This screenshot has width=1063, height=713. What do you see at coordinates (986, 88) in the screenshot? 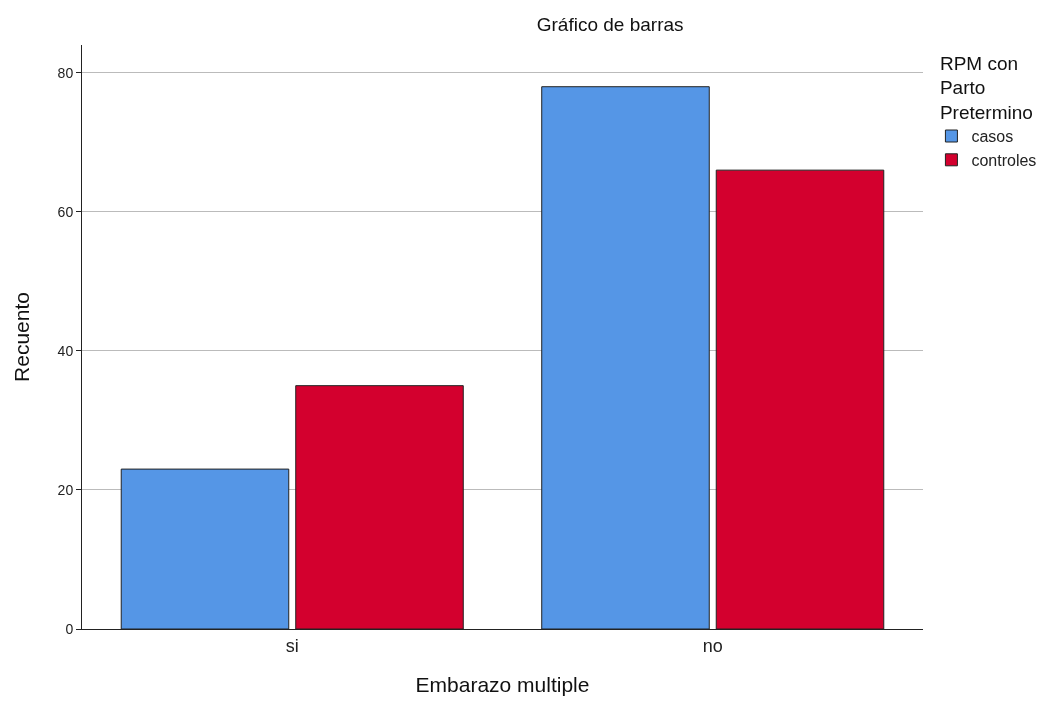
I see `legend-title: RPM con Parto Pretermino` at bounding box center [986, 88].